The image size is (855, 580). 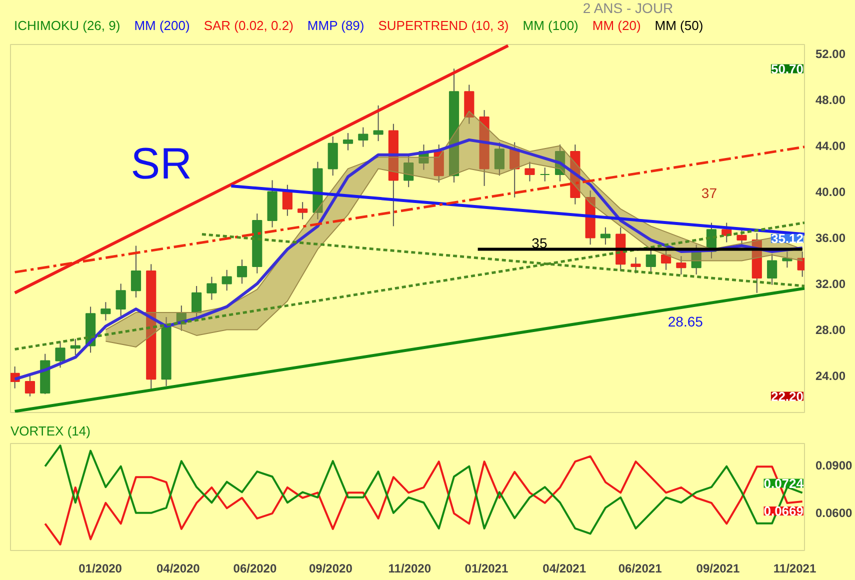 What do you see at coordinates (787, 68) in the screenshot?
I see `annotation: 50.70` at bounding box center [787, 68].